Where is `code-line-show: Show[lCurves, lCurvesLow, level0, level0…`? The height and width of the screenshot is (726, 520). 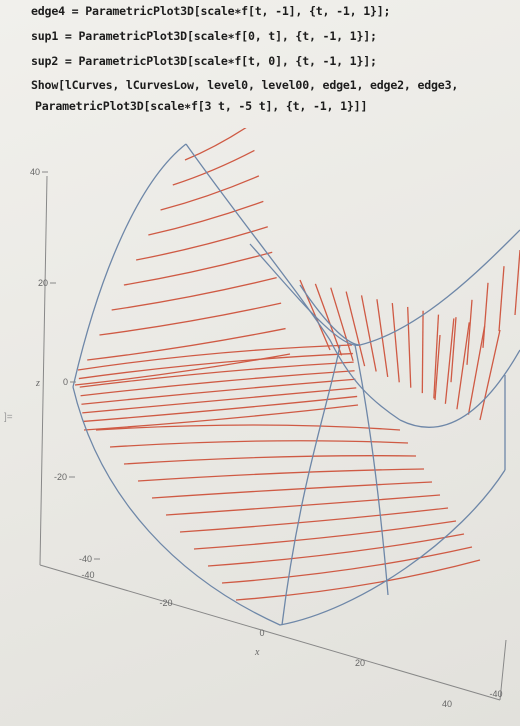
code-line-show: Show[lCurves, lCurvesLow, level0, level0… is located at coordinates (245, 85).